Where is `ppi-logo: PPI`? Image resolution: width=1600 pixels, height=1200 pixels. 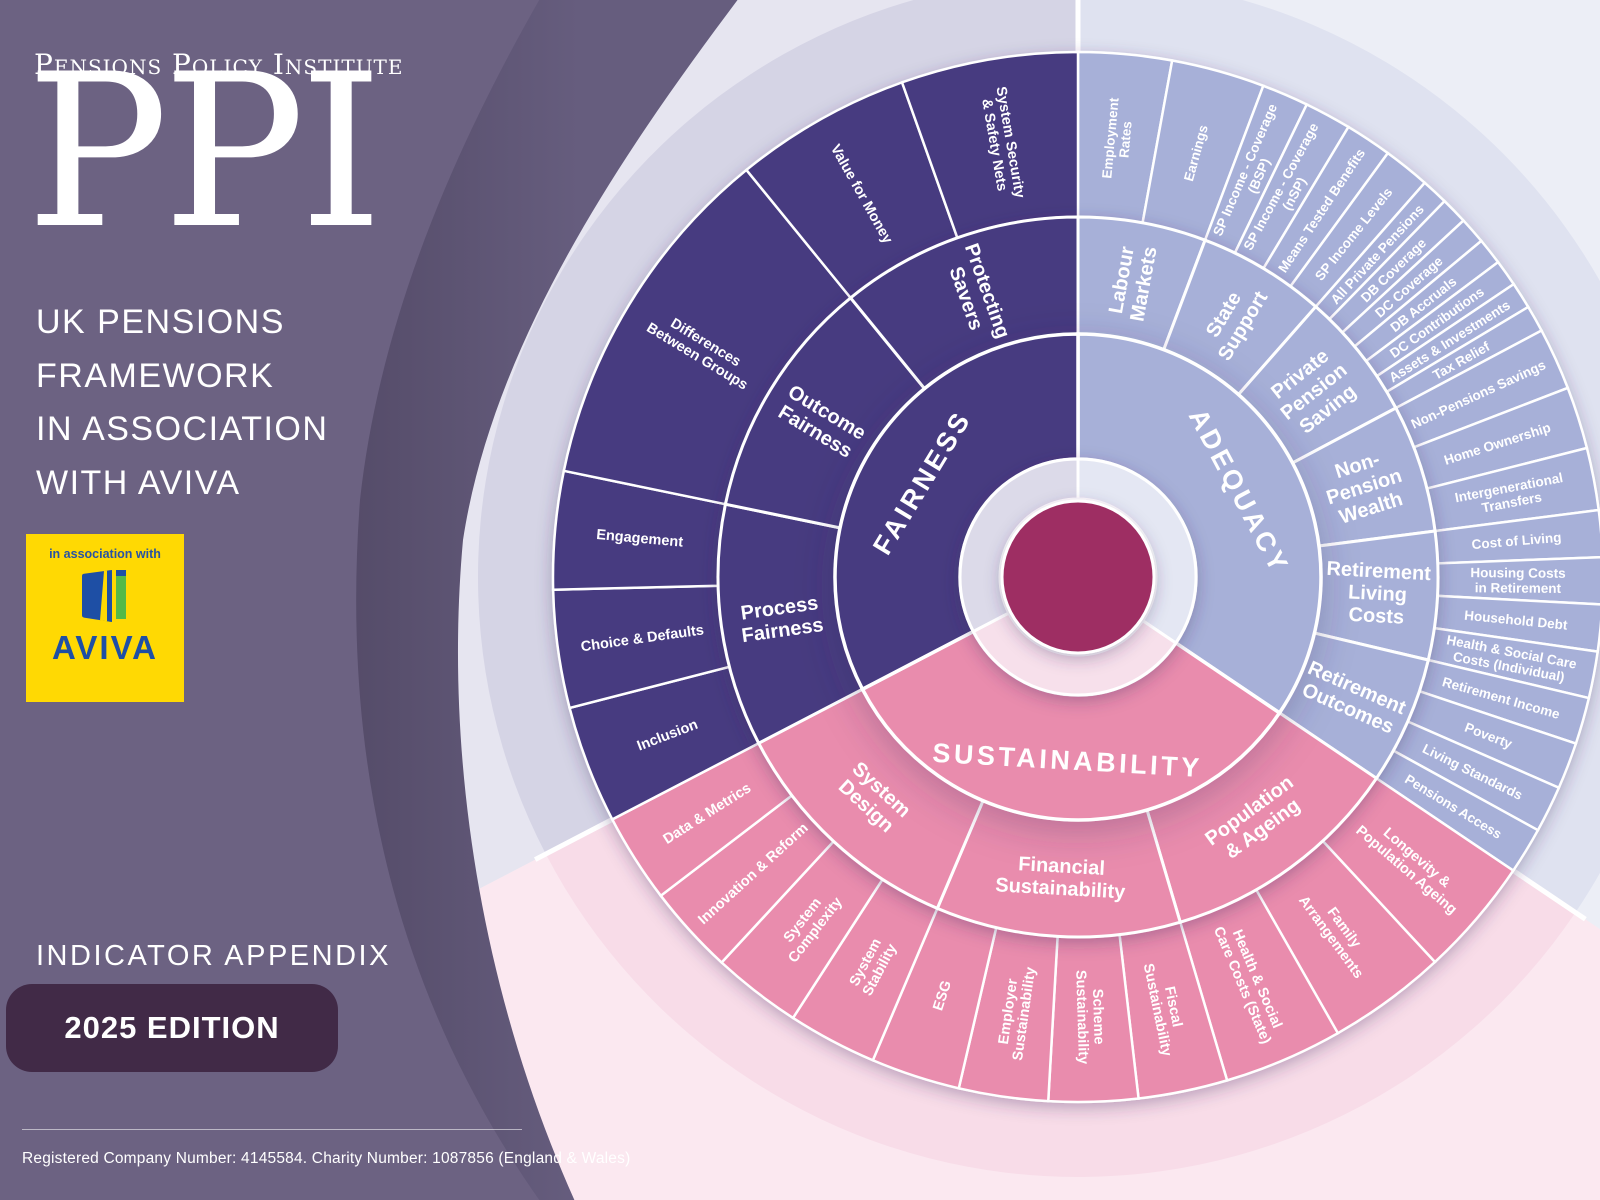 ppi-logo: PPI is located at coordinates (204, 151).